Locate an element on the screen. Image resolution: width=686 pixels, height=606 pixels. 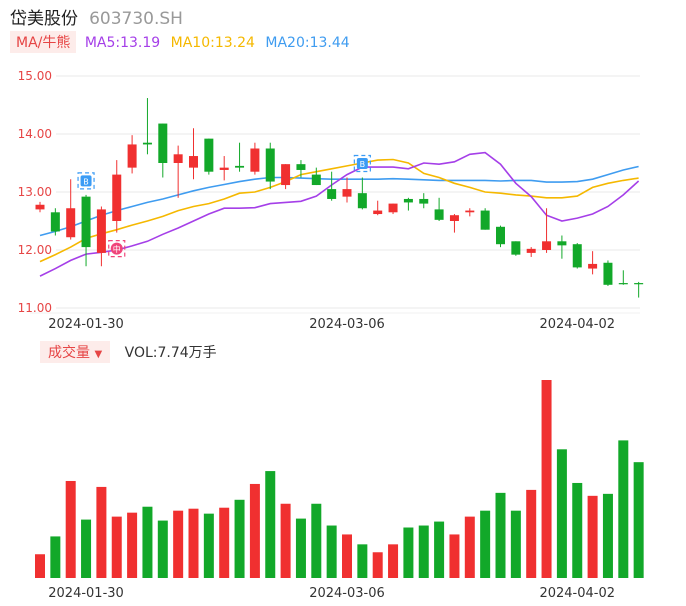
signal-icon: 中 is located at coordinates (117, 249).